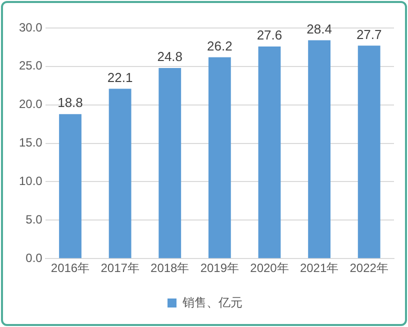 This screenshot has height=327, width=408. Describe the element at coordinates (269, 268) in the screenshot. I see `x-tick-label: 2020年` at that location.